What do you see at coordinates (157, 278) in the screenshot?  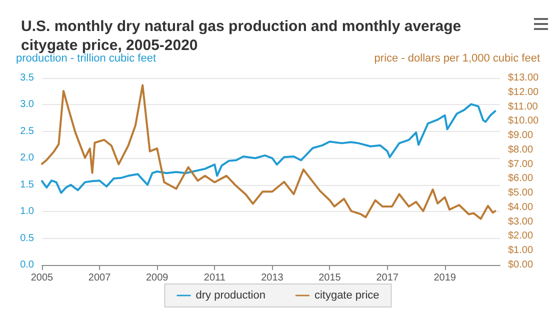 I see `x-tick-label: 2009` at bounding box center [157, 278].